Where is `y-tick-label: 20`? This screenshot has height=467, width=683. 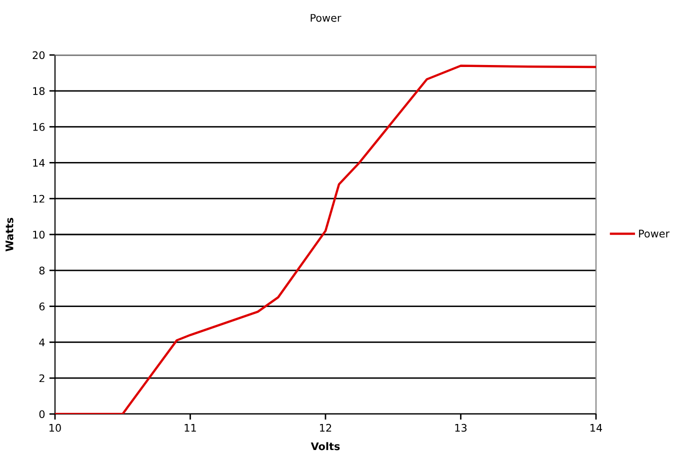 y-tick-label: 20 is located at coordinates (38, 55).